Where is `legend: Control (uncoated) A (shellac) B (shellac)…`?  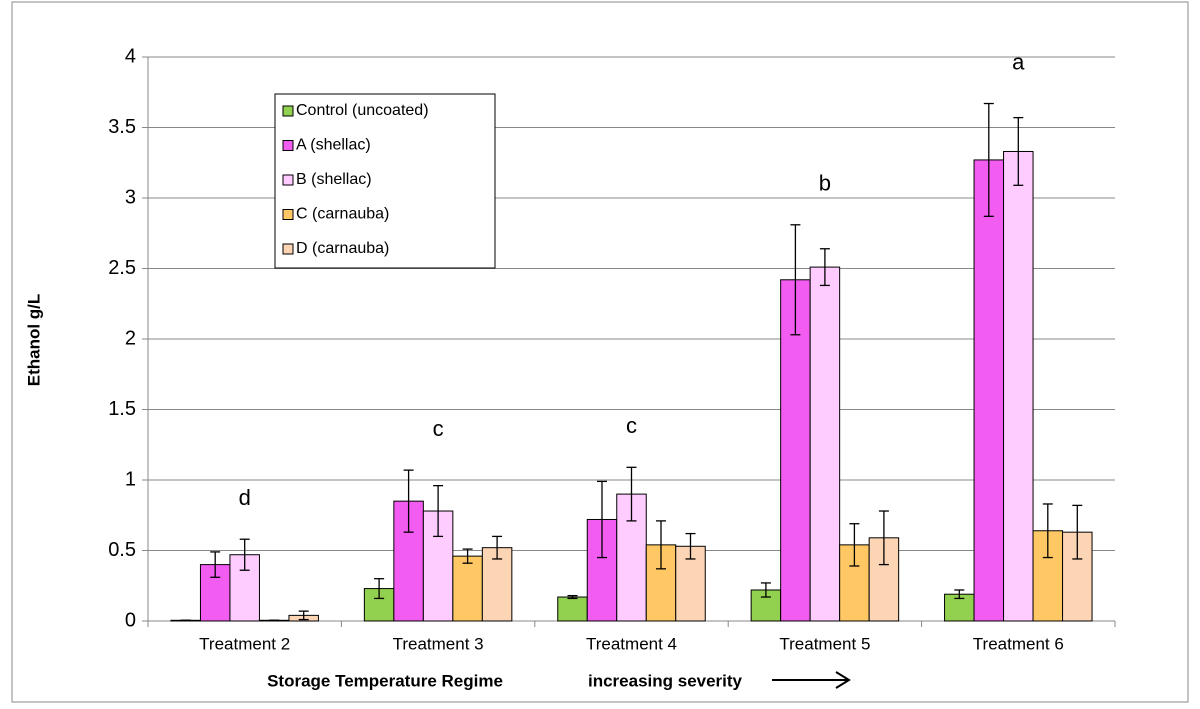 legend: Control (uncoated) A (shellac) B (shellac)… is located at coordinates (385, 181).